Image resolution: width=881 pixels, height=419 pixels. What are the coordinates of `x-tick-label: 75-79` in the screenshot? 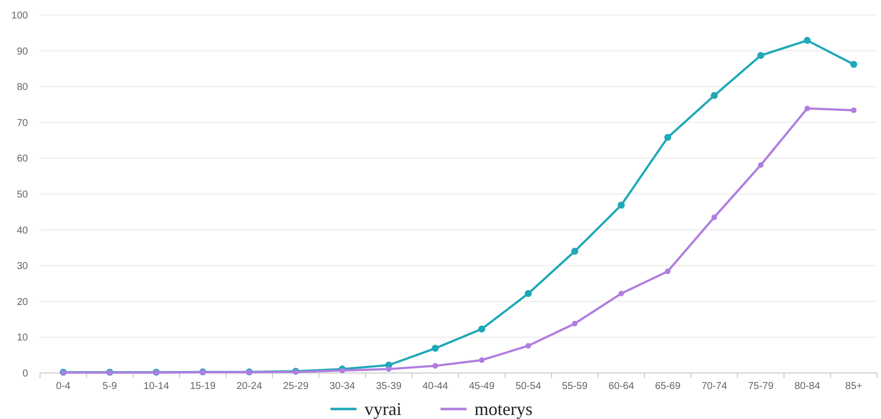 It's located at (761, 386).